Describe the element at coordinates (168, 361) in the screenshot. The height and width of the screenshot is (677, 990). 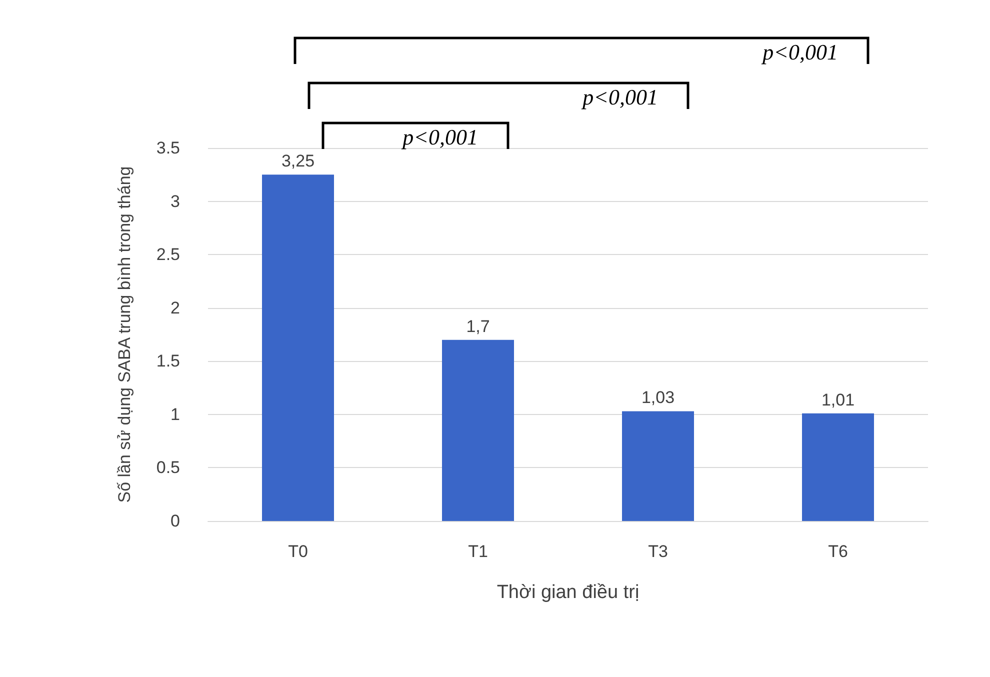
I see `y-tick-label: 1.5` at that location.